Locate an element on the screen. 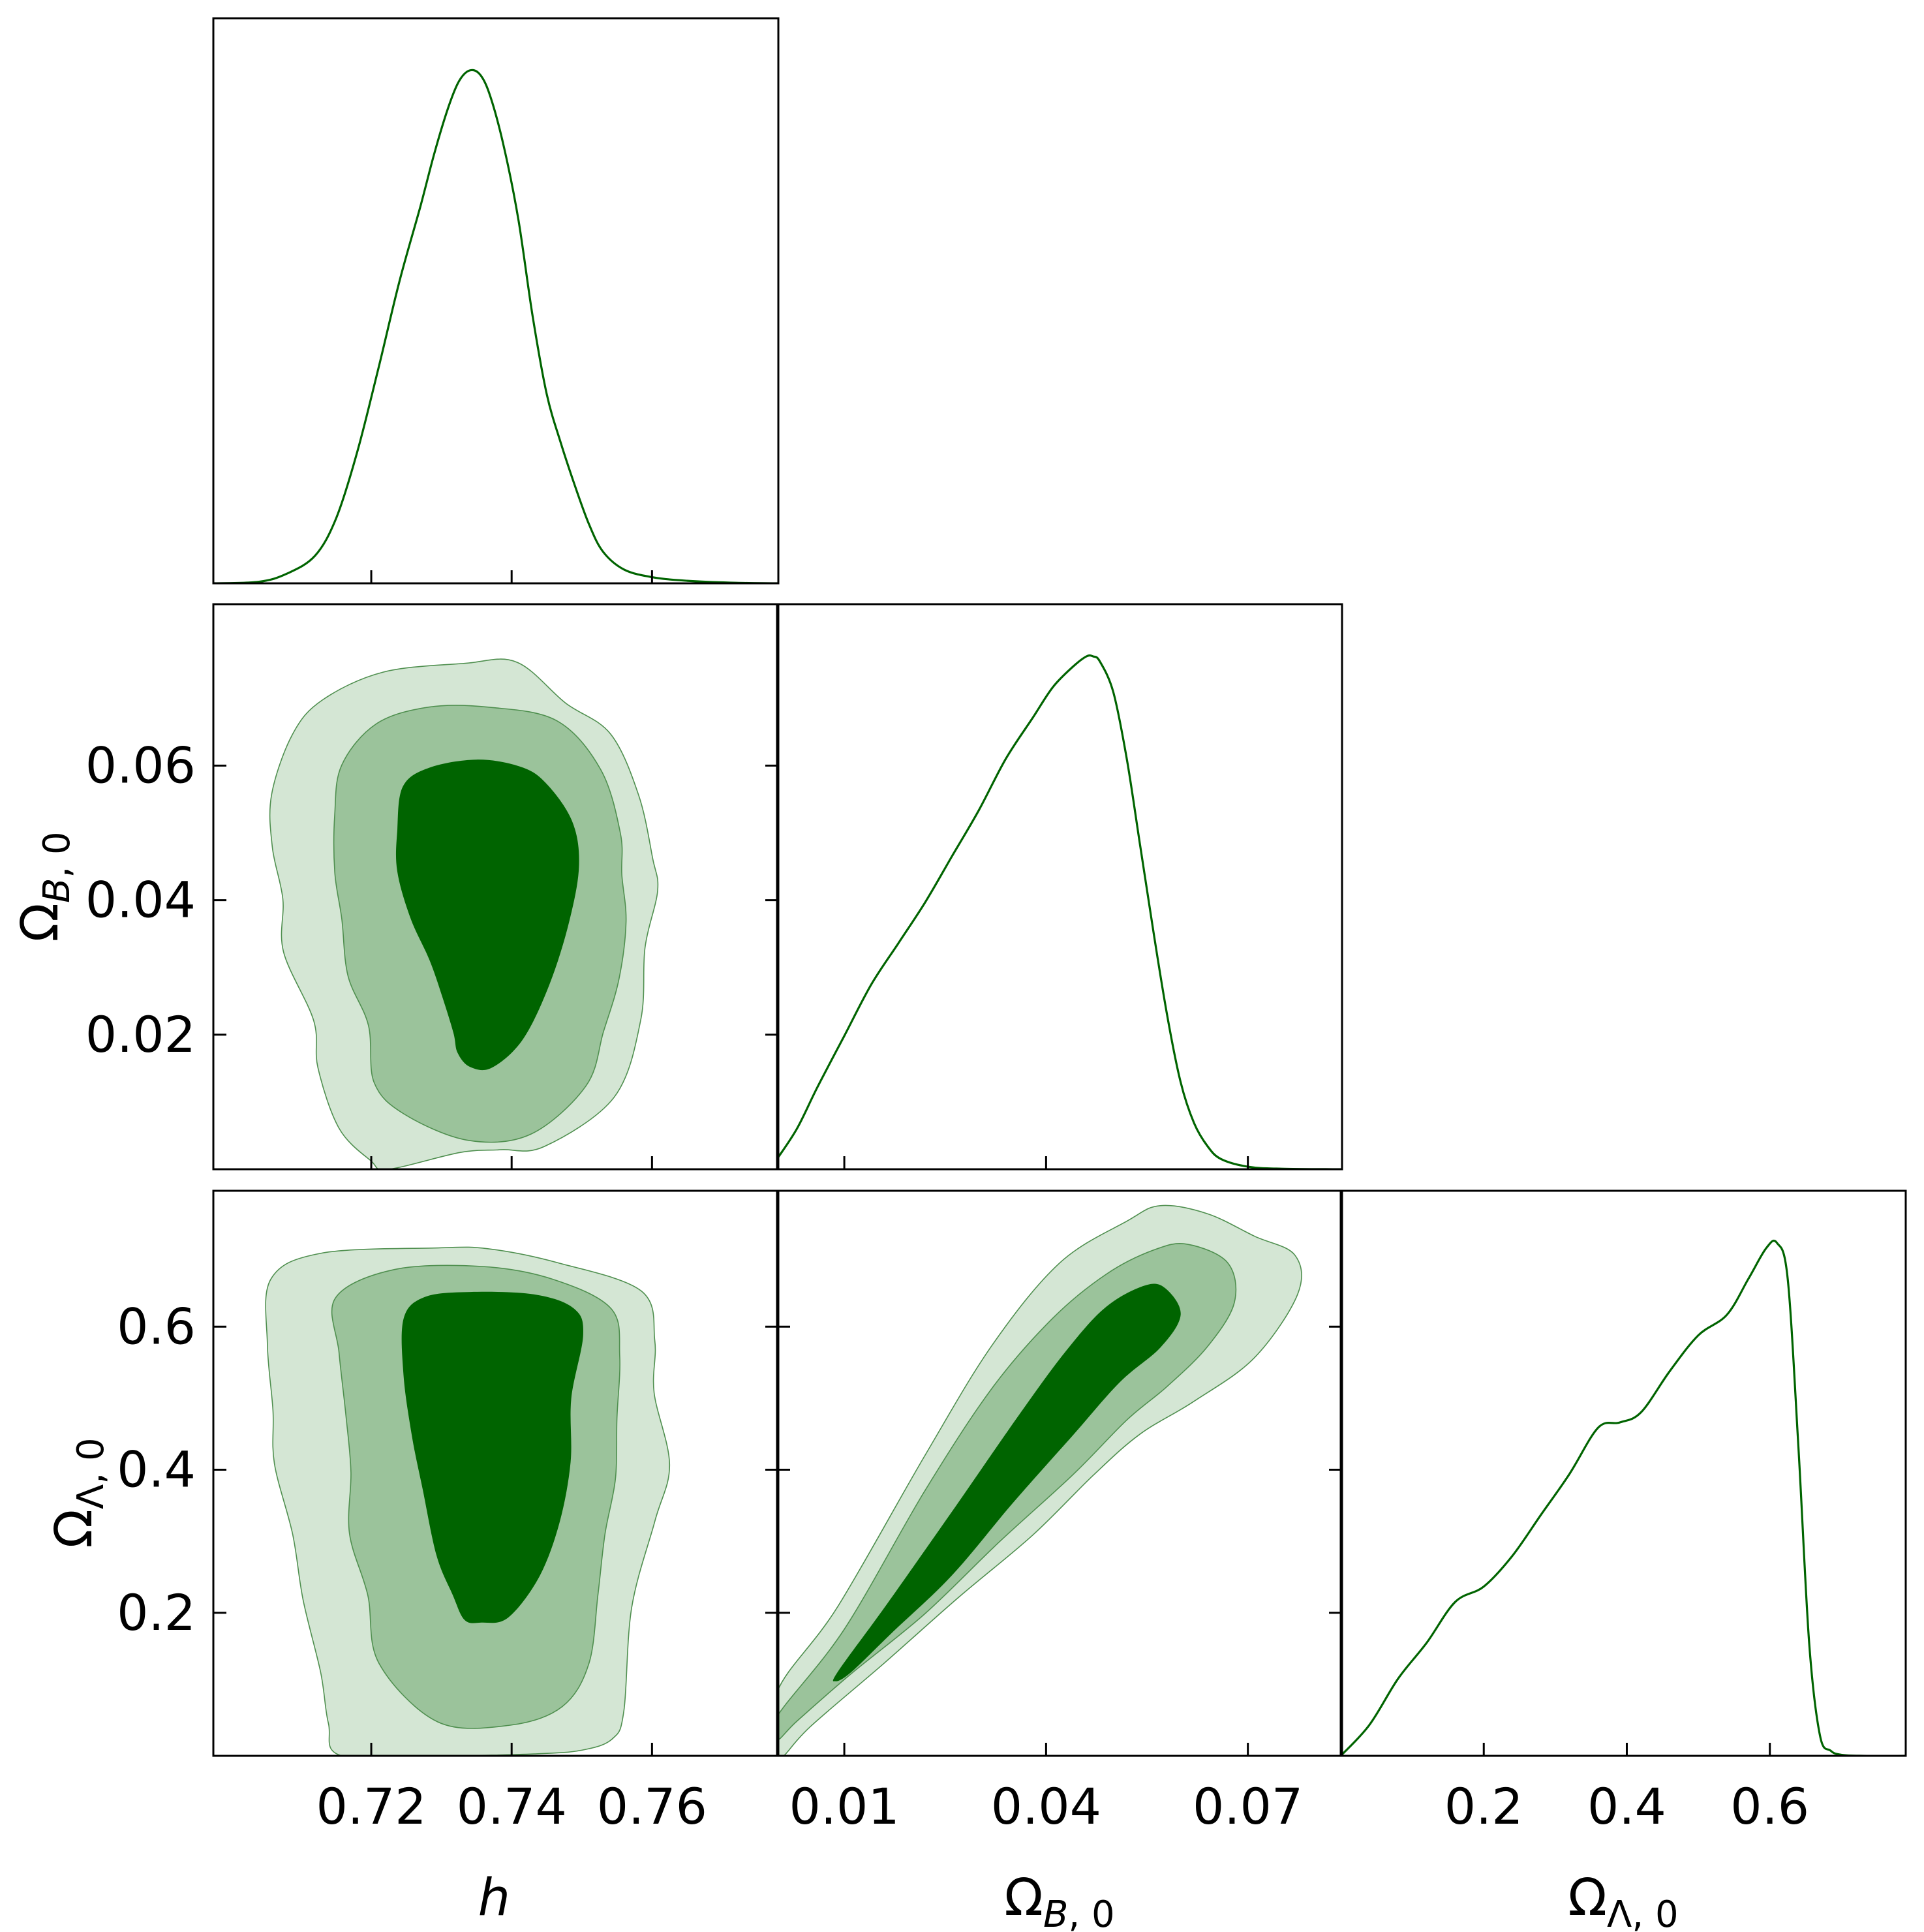  marginal-omega-b is located at coordinates (1059, 912).